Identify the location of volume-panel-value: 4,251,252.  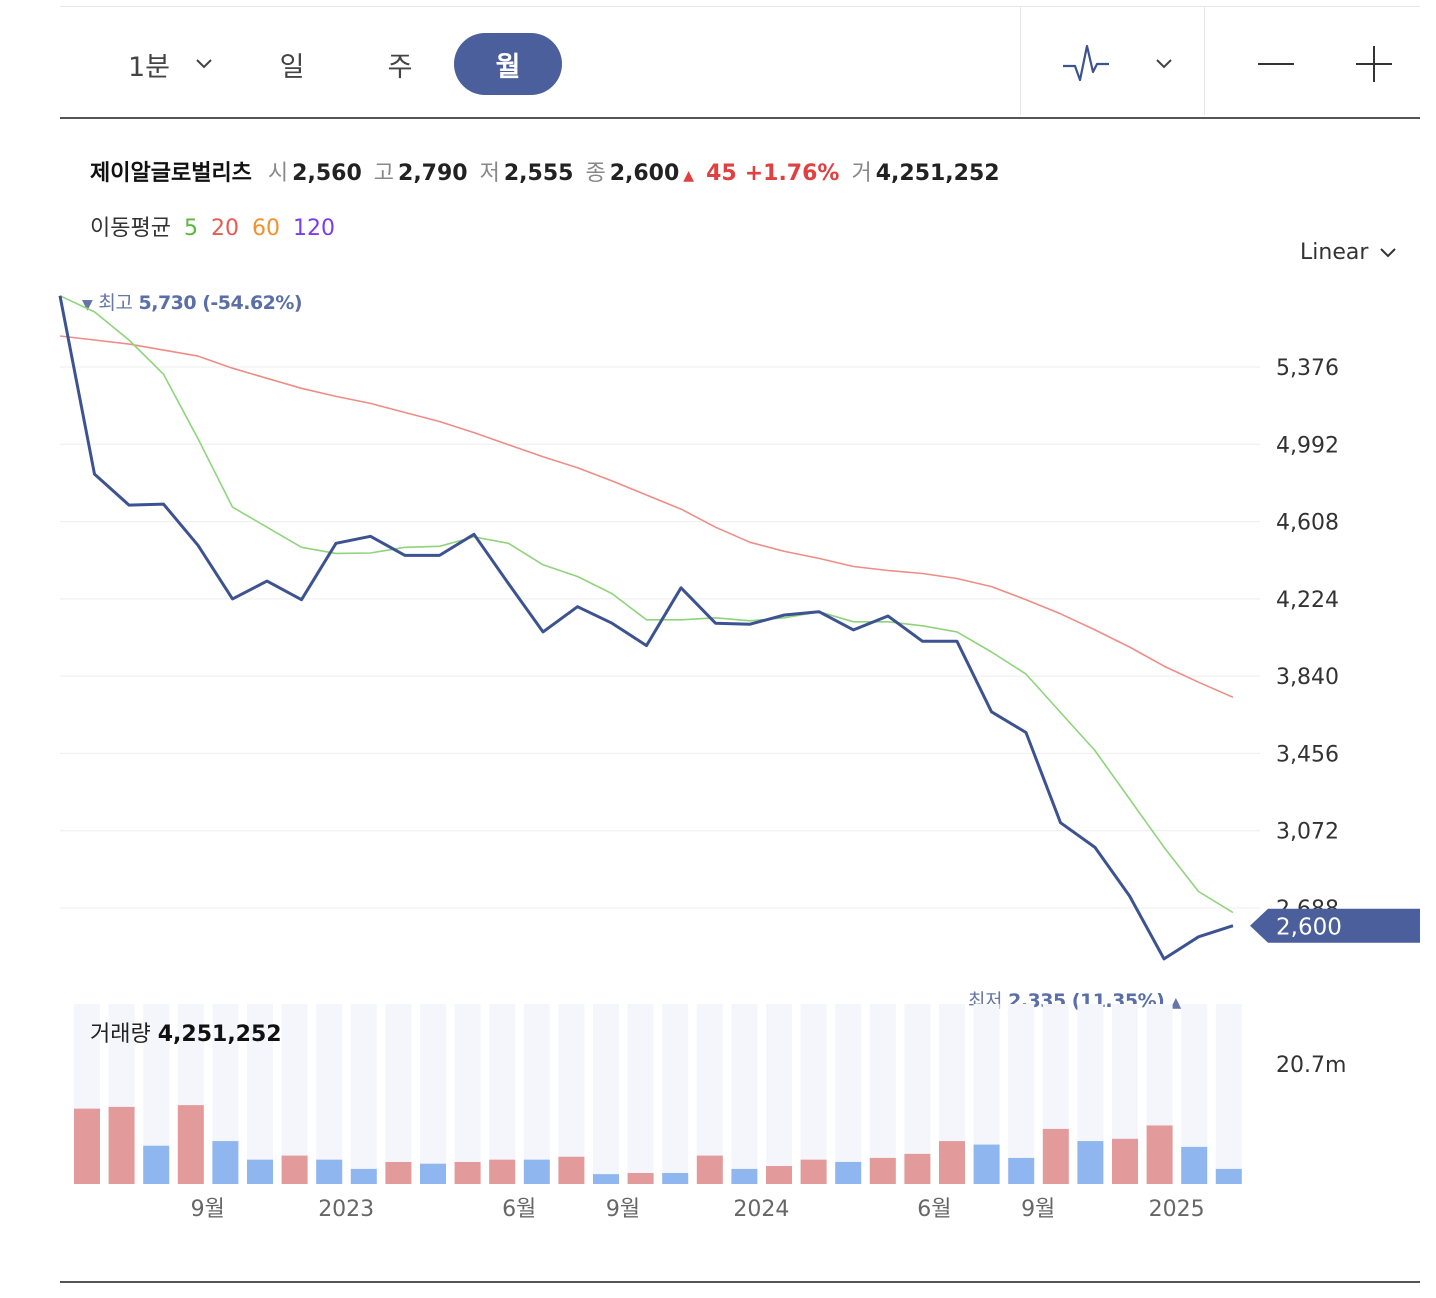
(219, 1034).